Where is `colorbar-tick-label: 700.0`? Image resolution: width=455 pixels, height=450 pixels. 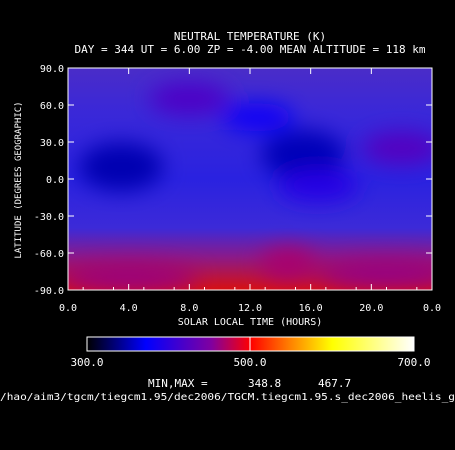
colorbar-tick-label: 700.0 is located at coordinates (413, 362).